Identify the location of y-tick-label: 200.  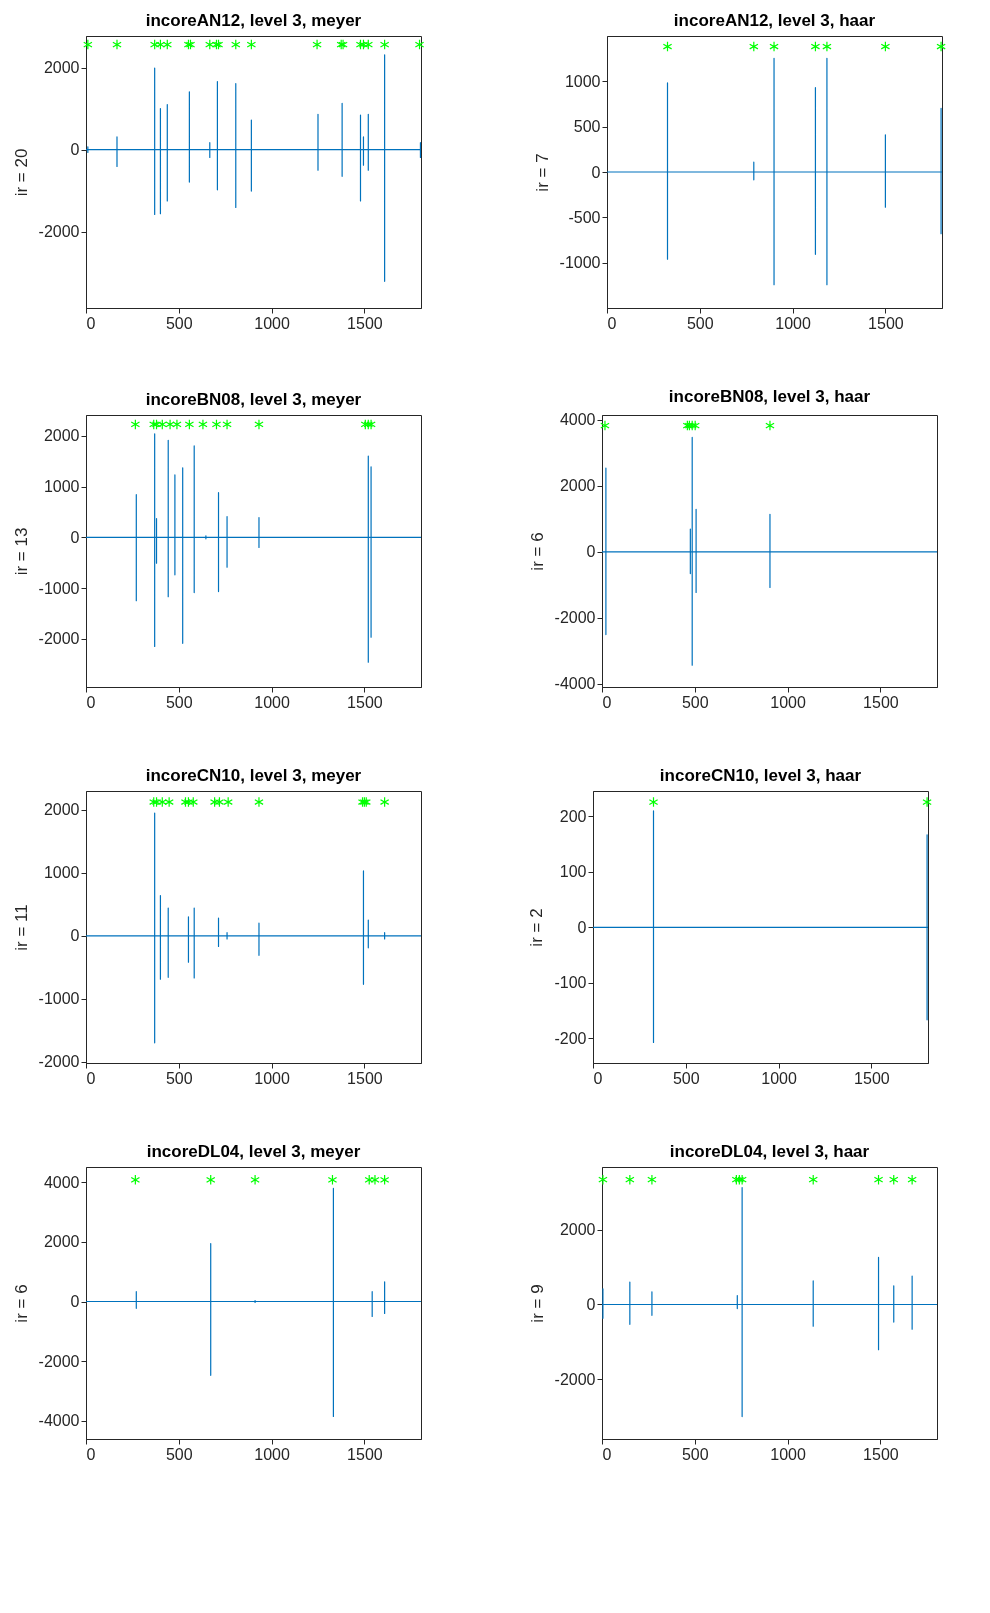
(573, 816).